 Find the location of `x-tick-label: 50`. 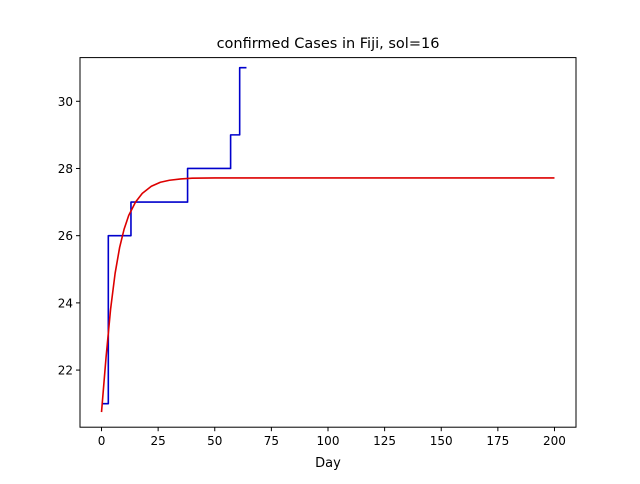

x-tick-label: 50 is located at coordinates (214, 441).